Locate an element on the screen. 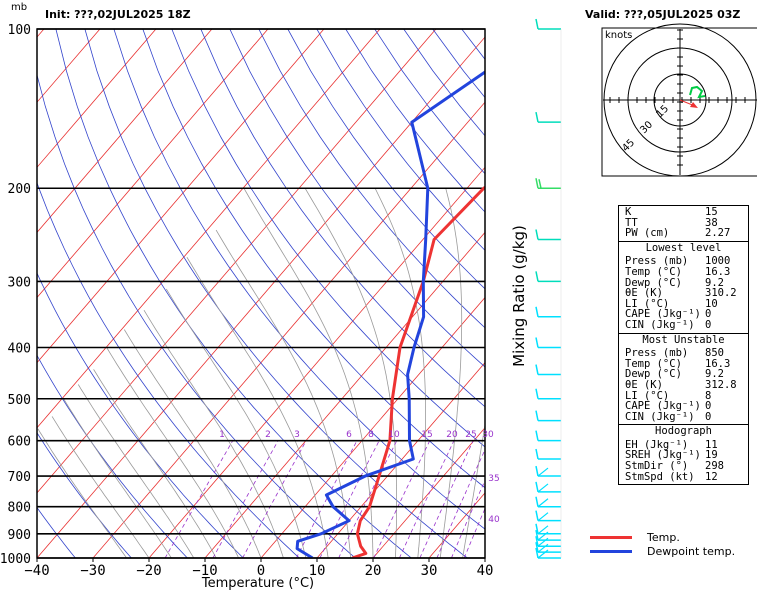  legend-item-dewpoint: Dewpoint temp. is located at coordinates (662, 551).